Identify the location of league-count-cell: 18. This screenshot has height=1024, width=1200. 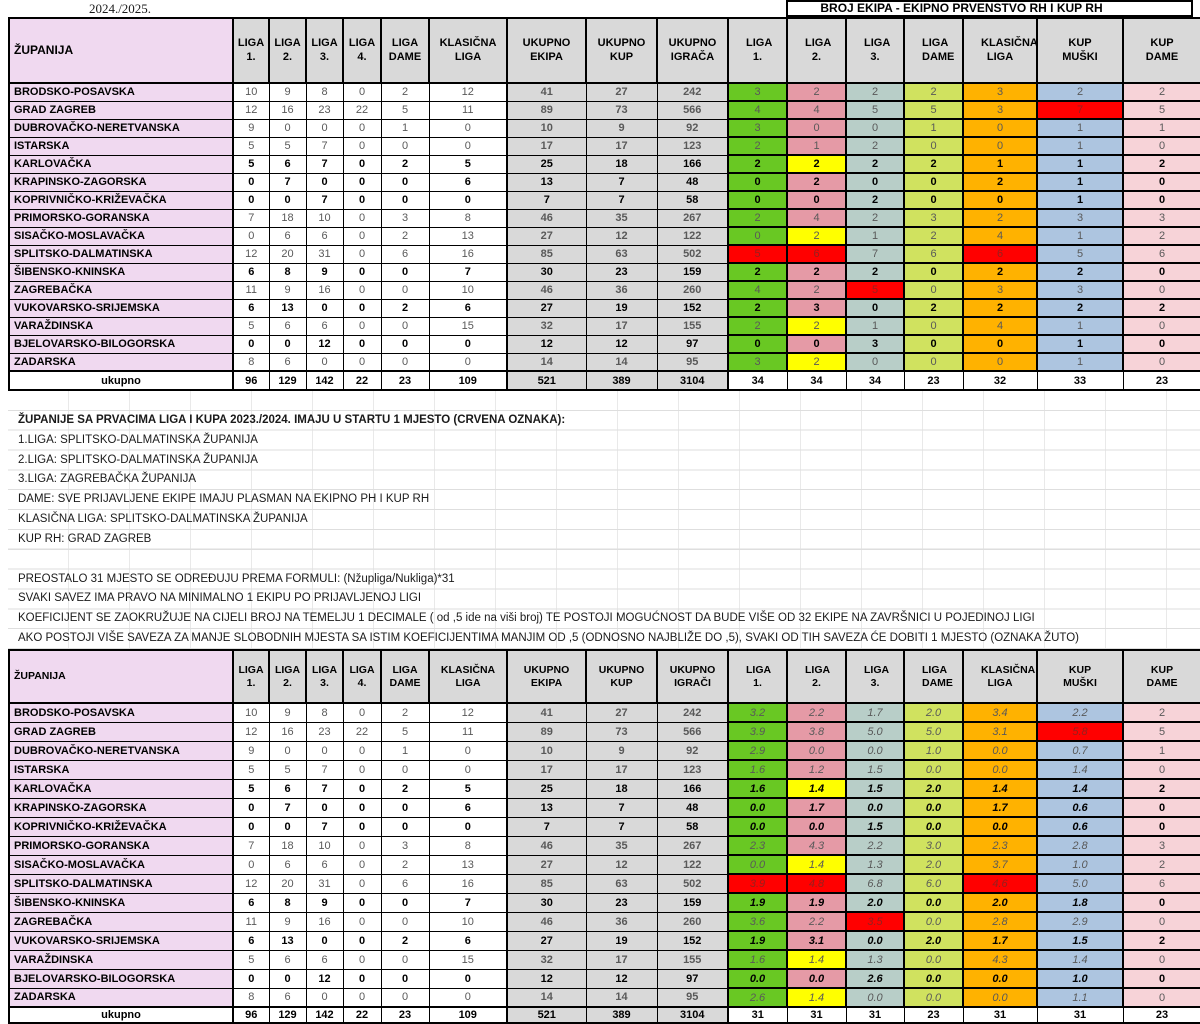
(287, 845).